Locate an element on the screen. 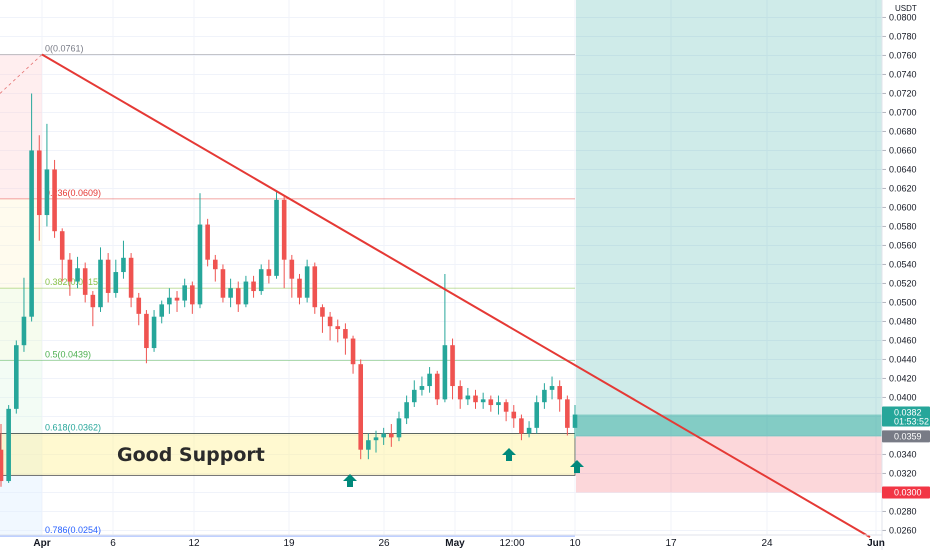 The width and height of the screenshot is (932, 550). price-tag-countdown: 01:53:52 is located at coordinates (911, 422).